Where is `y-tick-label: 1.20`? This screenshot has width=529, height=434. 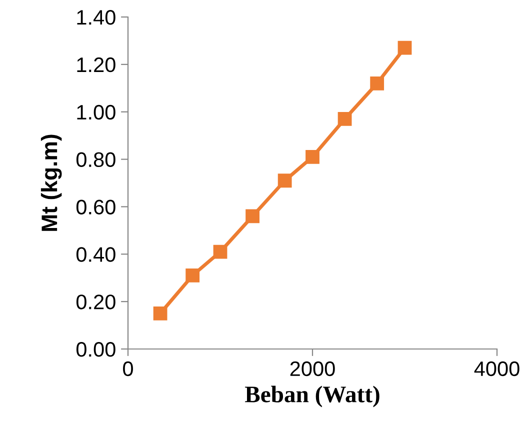 y-tick-label: 1.20 is located at coordinates (96, 64).